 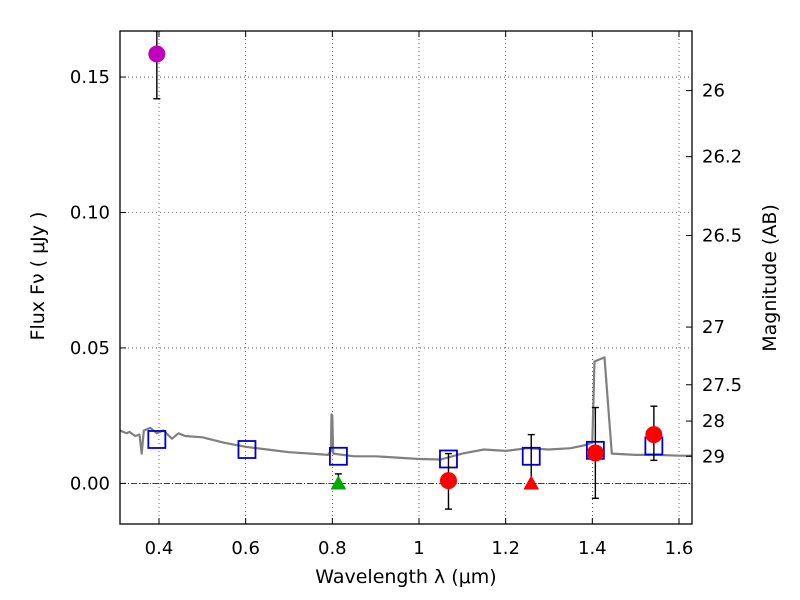 I want to click on right-axis-label: Magnitude (AB), so click(x=770, y=278).